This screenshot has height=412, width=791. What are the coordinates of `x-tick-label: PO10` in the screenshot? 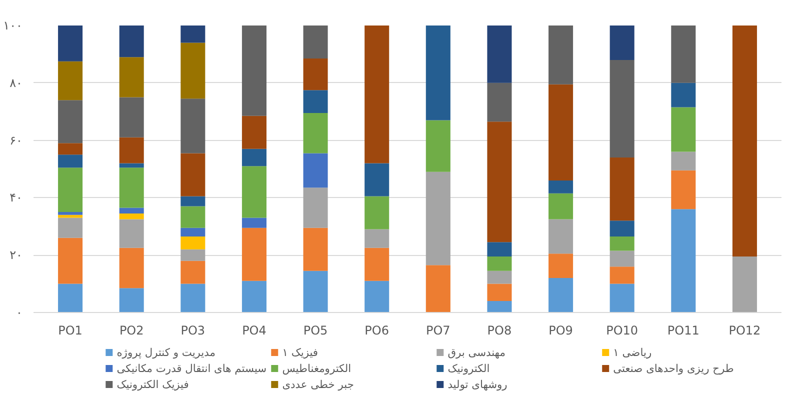 It's located at (622, 331).